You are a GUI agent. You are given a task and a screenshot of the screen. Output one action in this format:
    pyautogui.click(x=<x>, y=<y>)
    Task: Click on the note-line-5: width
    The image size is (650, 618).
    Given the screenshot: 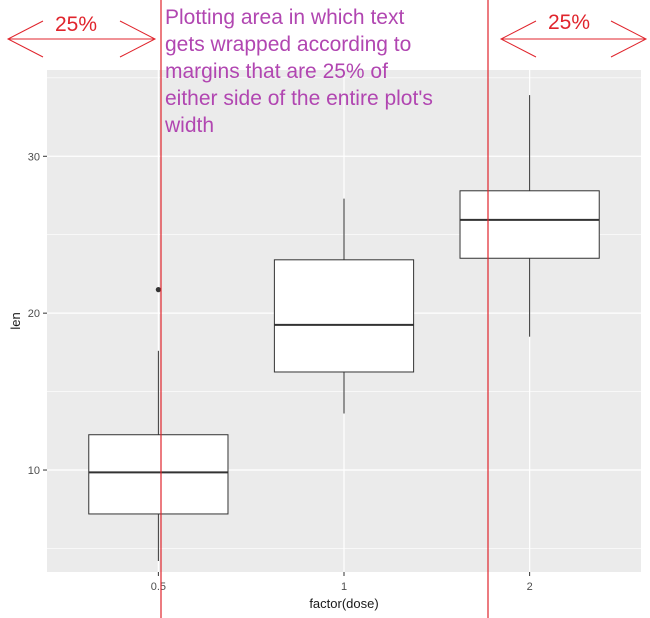 What is the action you would take?
    pyautogui.click(x=189, y=125)
    